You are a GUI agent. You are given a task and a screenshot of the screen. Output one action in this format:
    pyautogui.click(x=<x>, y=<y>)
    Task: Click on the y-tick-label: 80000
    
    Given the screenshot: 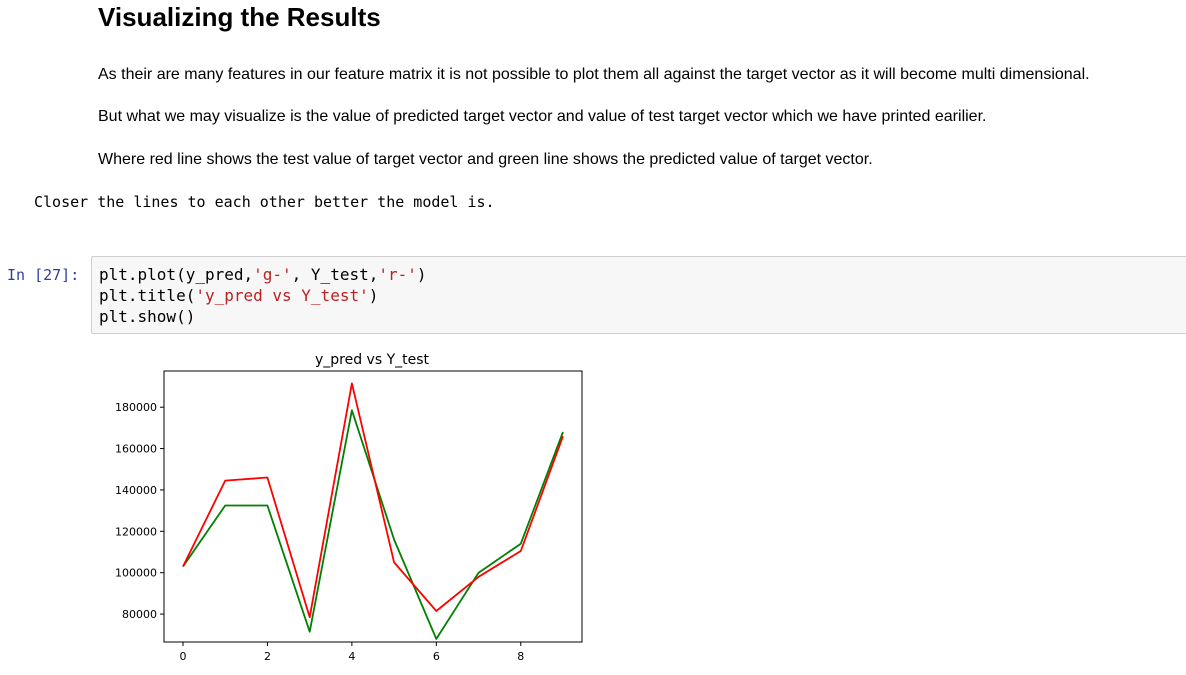 What is the action you would take?
    pyautogui.click(x=139, y=614)
    